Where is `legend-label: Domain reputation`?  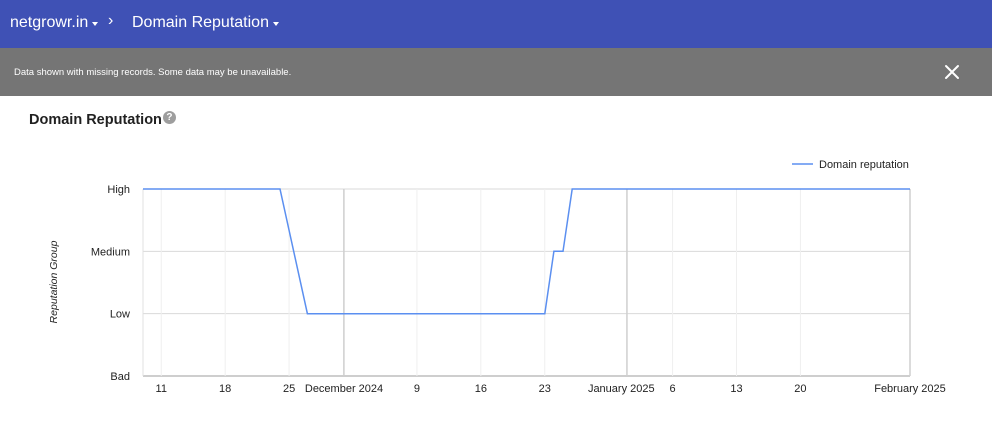 legend-label: Domain reputation is located at coordinates (864, 165).